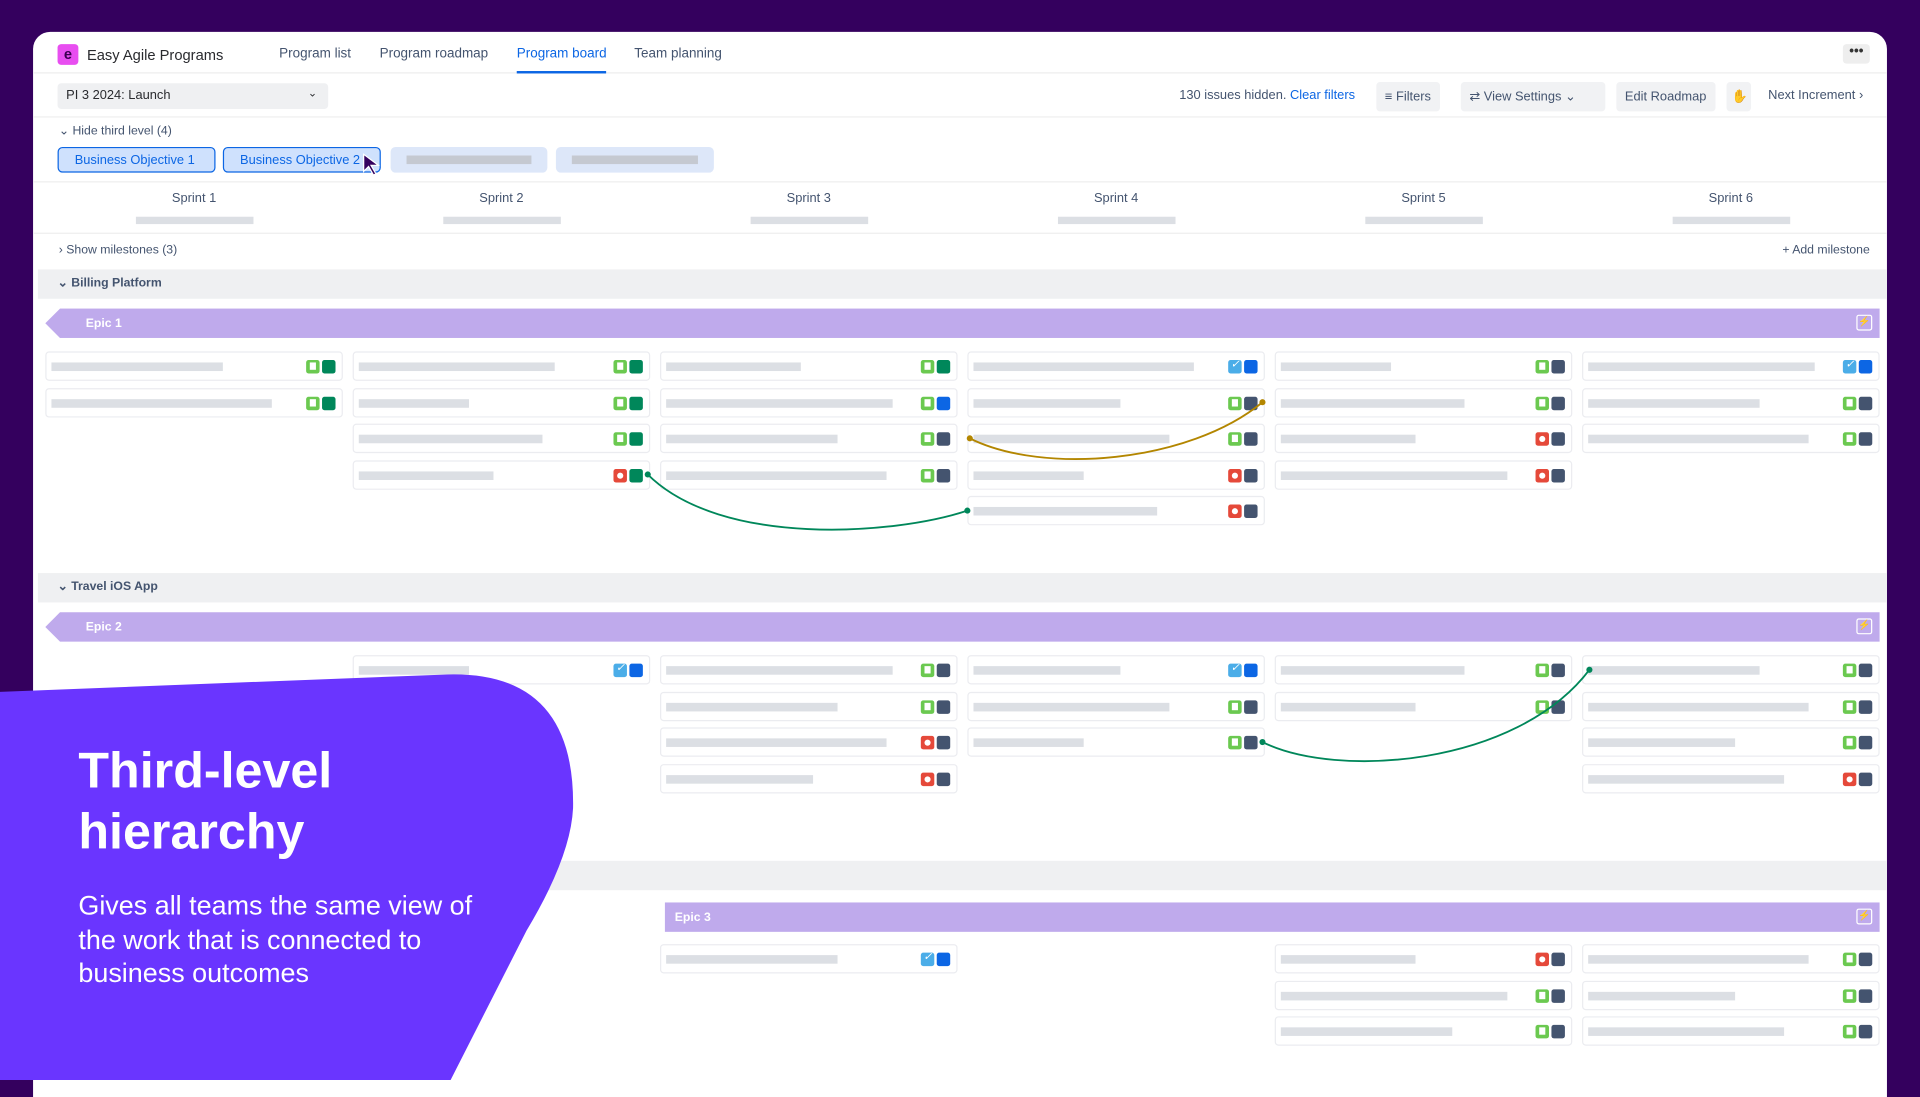  Describe the element at coordinates (962, 588) in the screenshot. I see `swimlane-header: ⌄ Travel iOS App` at that location.